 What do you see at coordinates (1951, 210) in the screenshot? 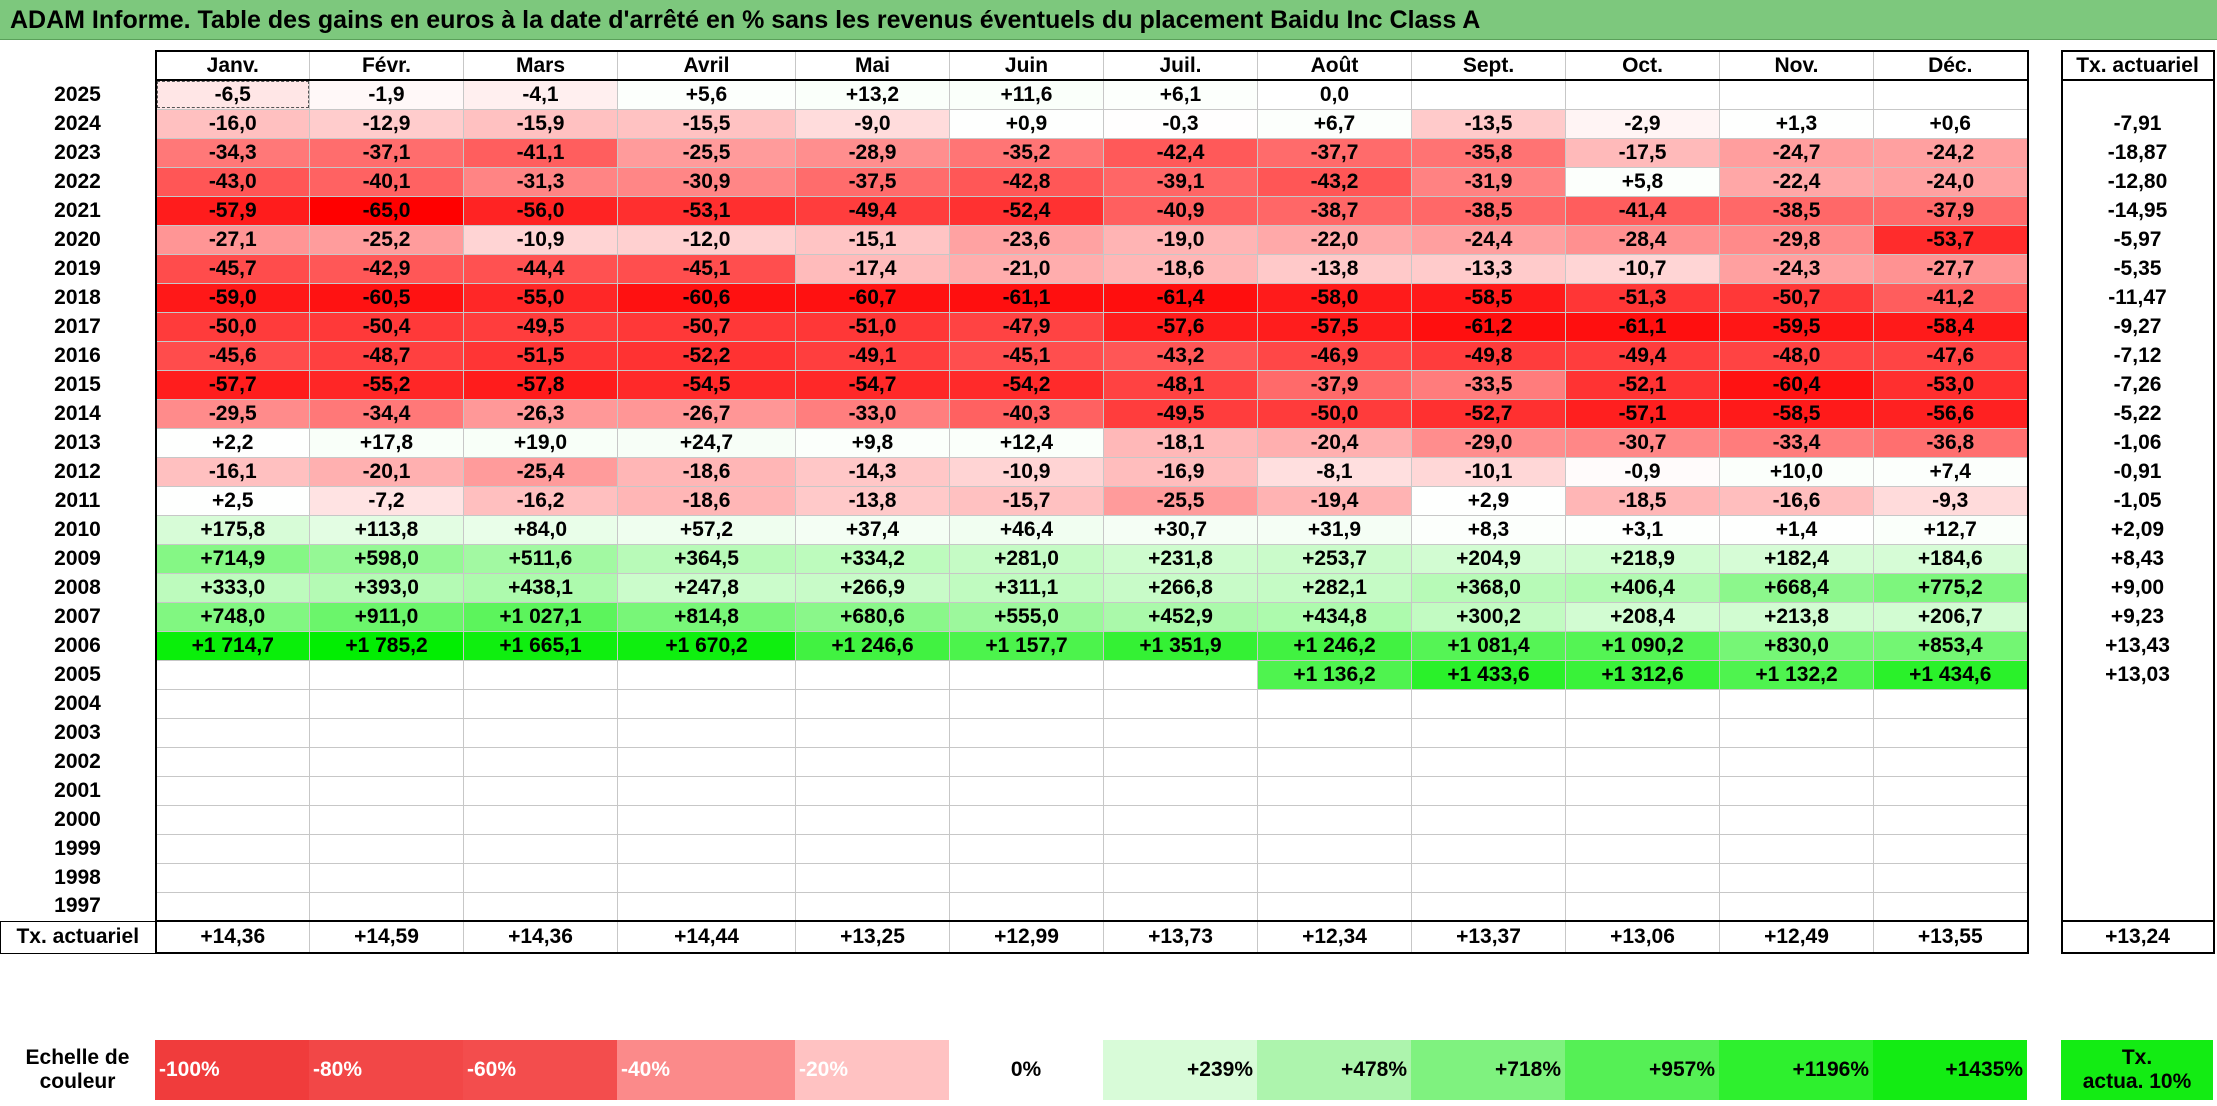
I see `value-cell: -37,9` at bounding box center [1951, 210].